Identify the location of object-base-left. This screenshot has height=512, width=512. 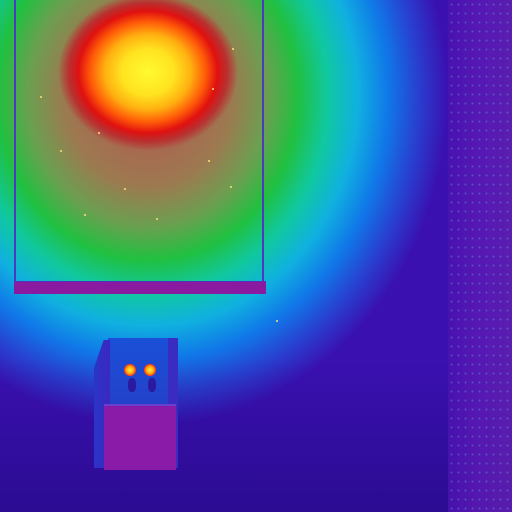
(132, 385).